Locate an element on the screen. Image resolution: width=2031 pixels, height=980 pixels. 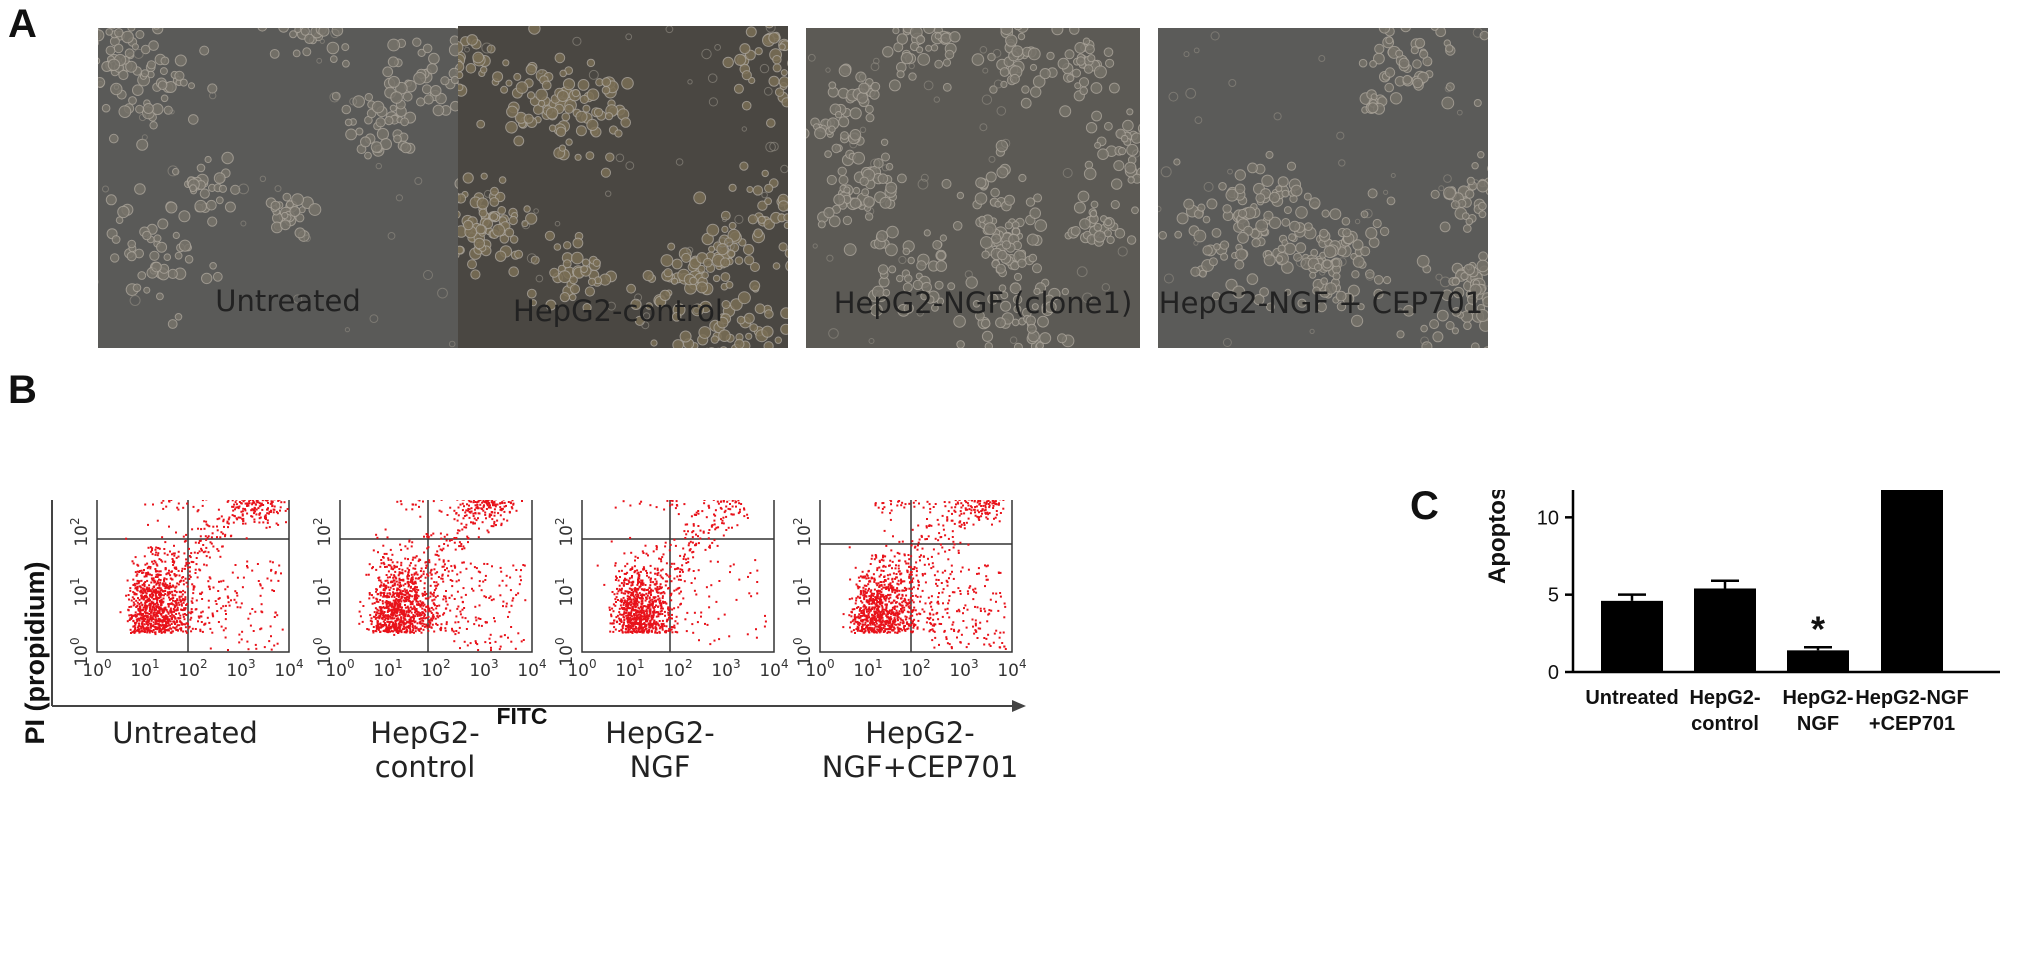
bar-category-label: +CEP701 is located at coordinates (1912, 724).